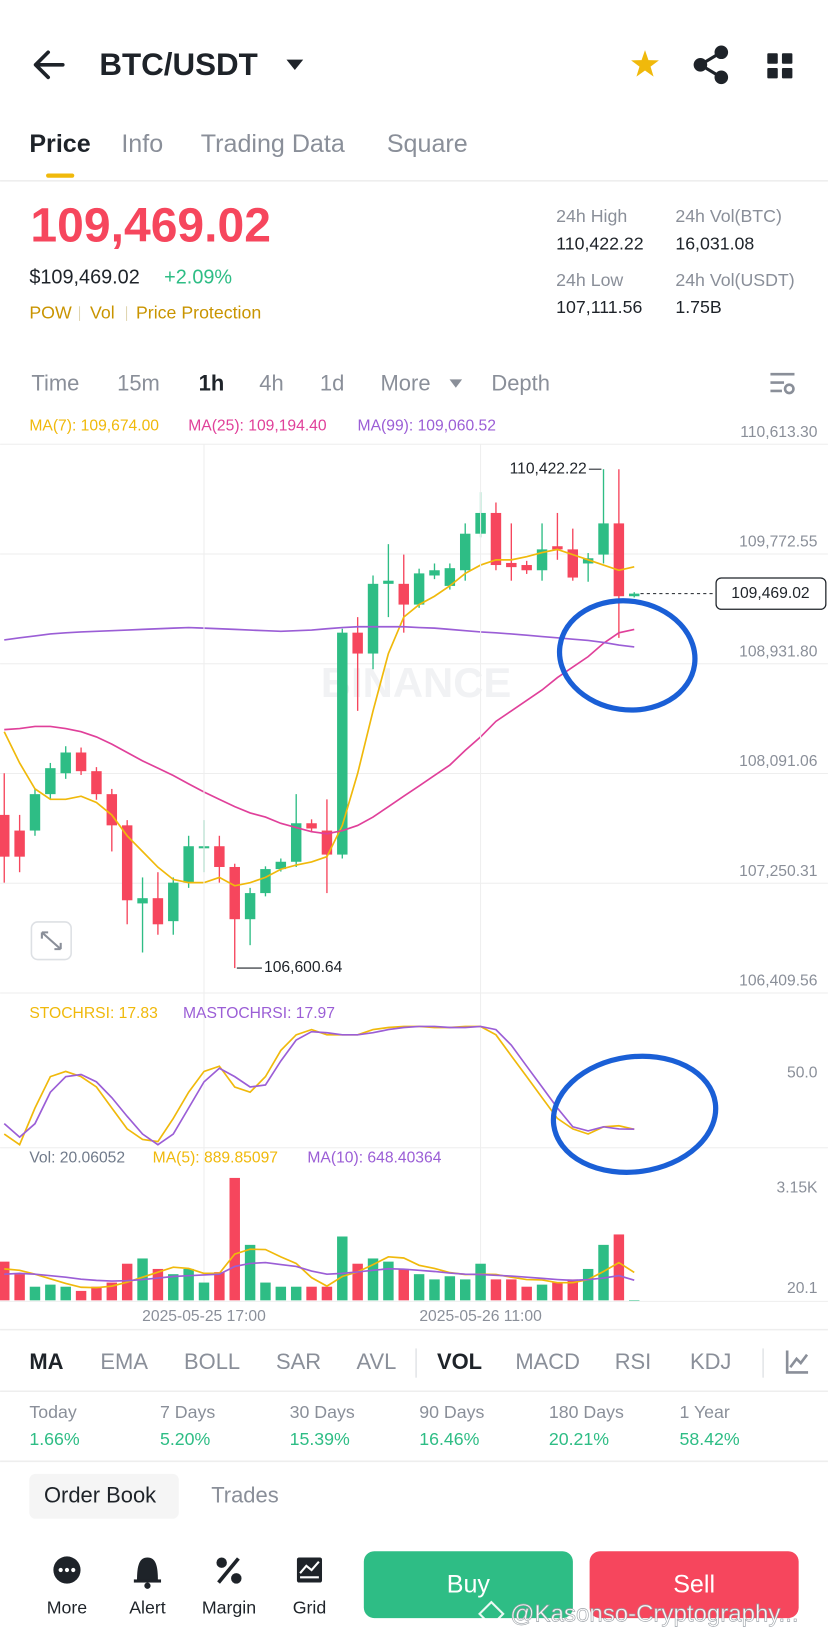 Image resolution: width=828 pixels, height=1639 pixels. What do you see at coordinates (215, 1157) in the screenshot?
I see `legend-entry: MA(5): 889.85097` at bounding box center [215, 1157].